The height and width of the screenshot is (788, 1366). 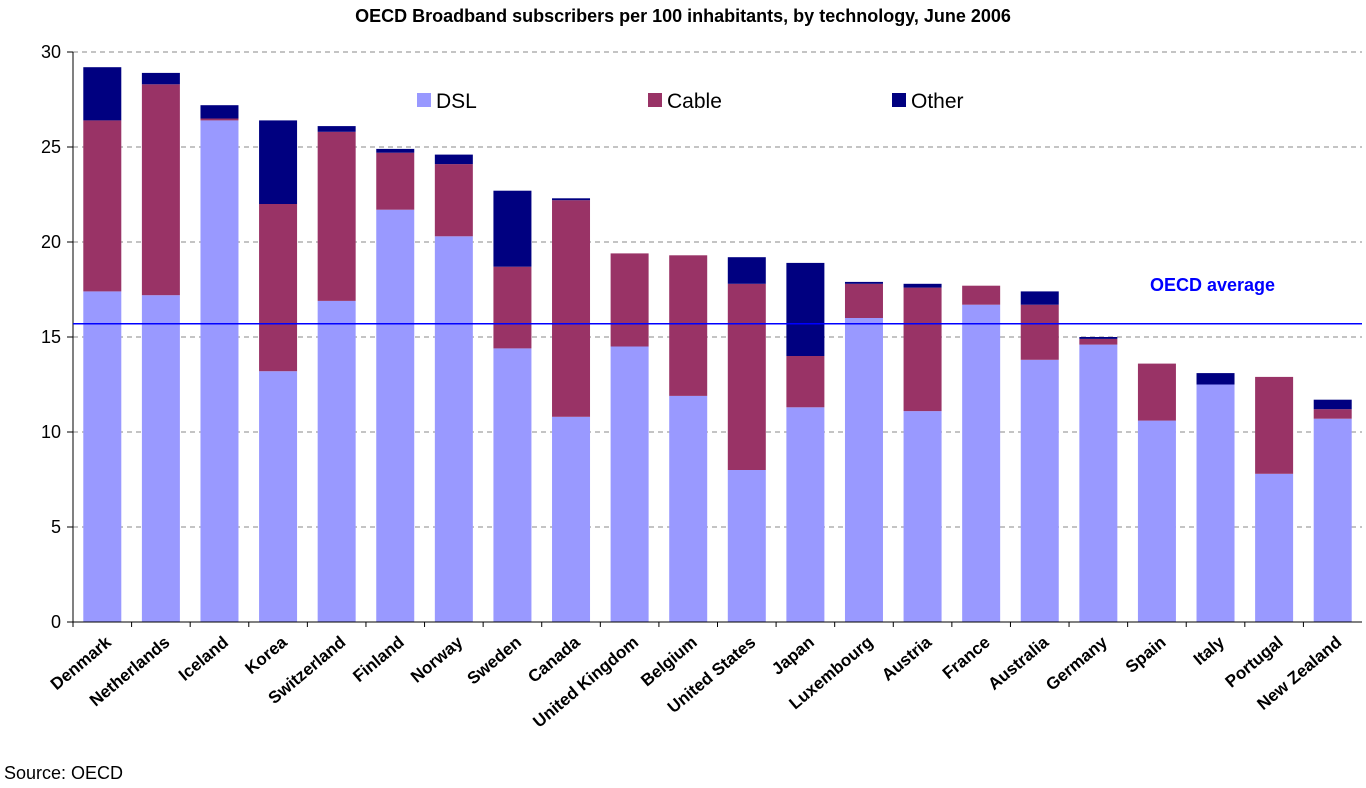 I want to click on bar-cable-finland, so click(x=395, y=181).